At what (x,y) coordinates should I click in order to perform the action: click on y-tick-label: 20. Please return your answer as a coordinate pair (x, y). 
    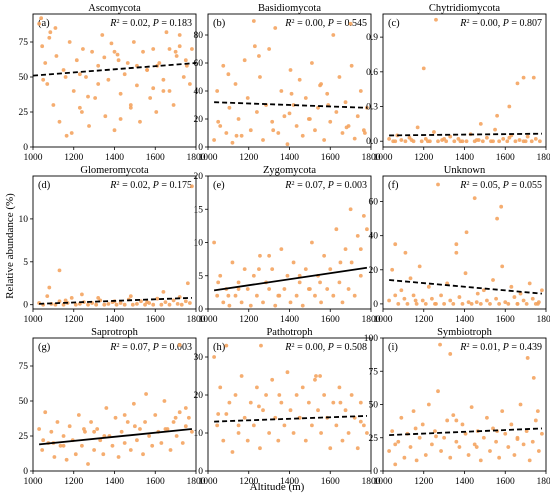
    Looking at the image, I should click on (199, 396).